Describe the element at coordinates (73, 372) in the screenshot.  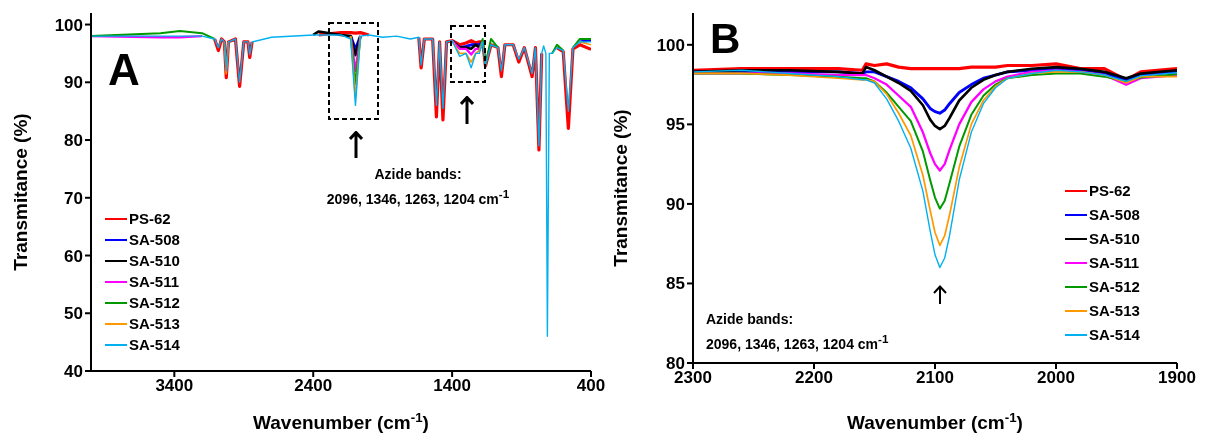
I see `y-tick-label: 40` at that location.